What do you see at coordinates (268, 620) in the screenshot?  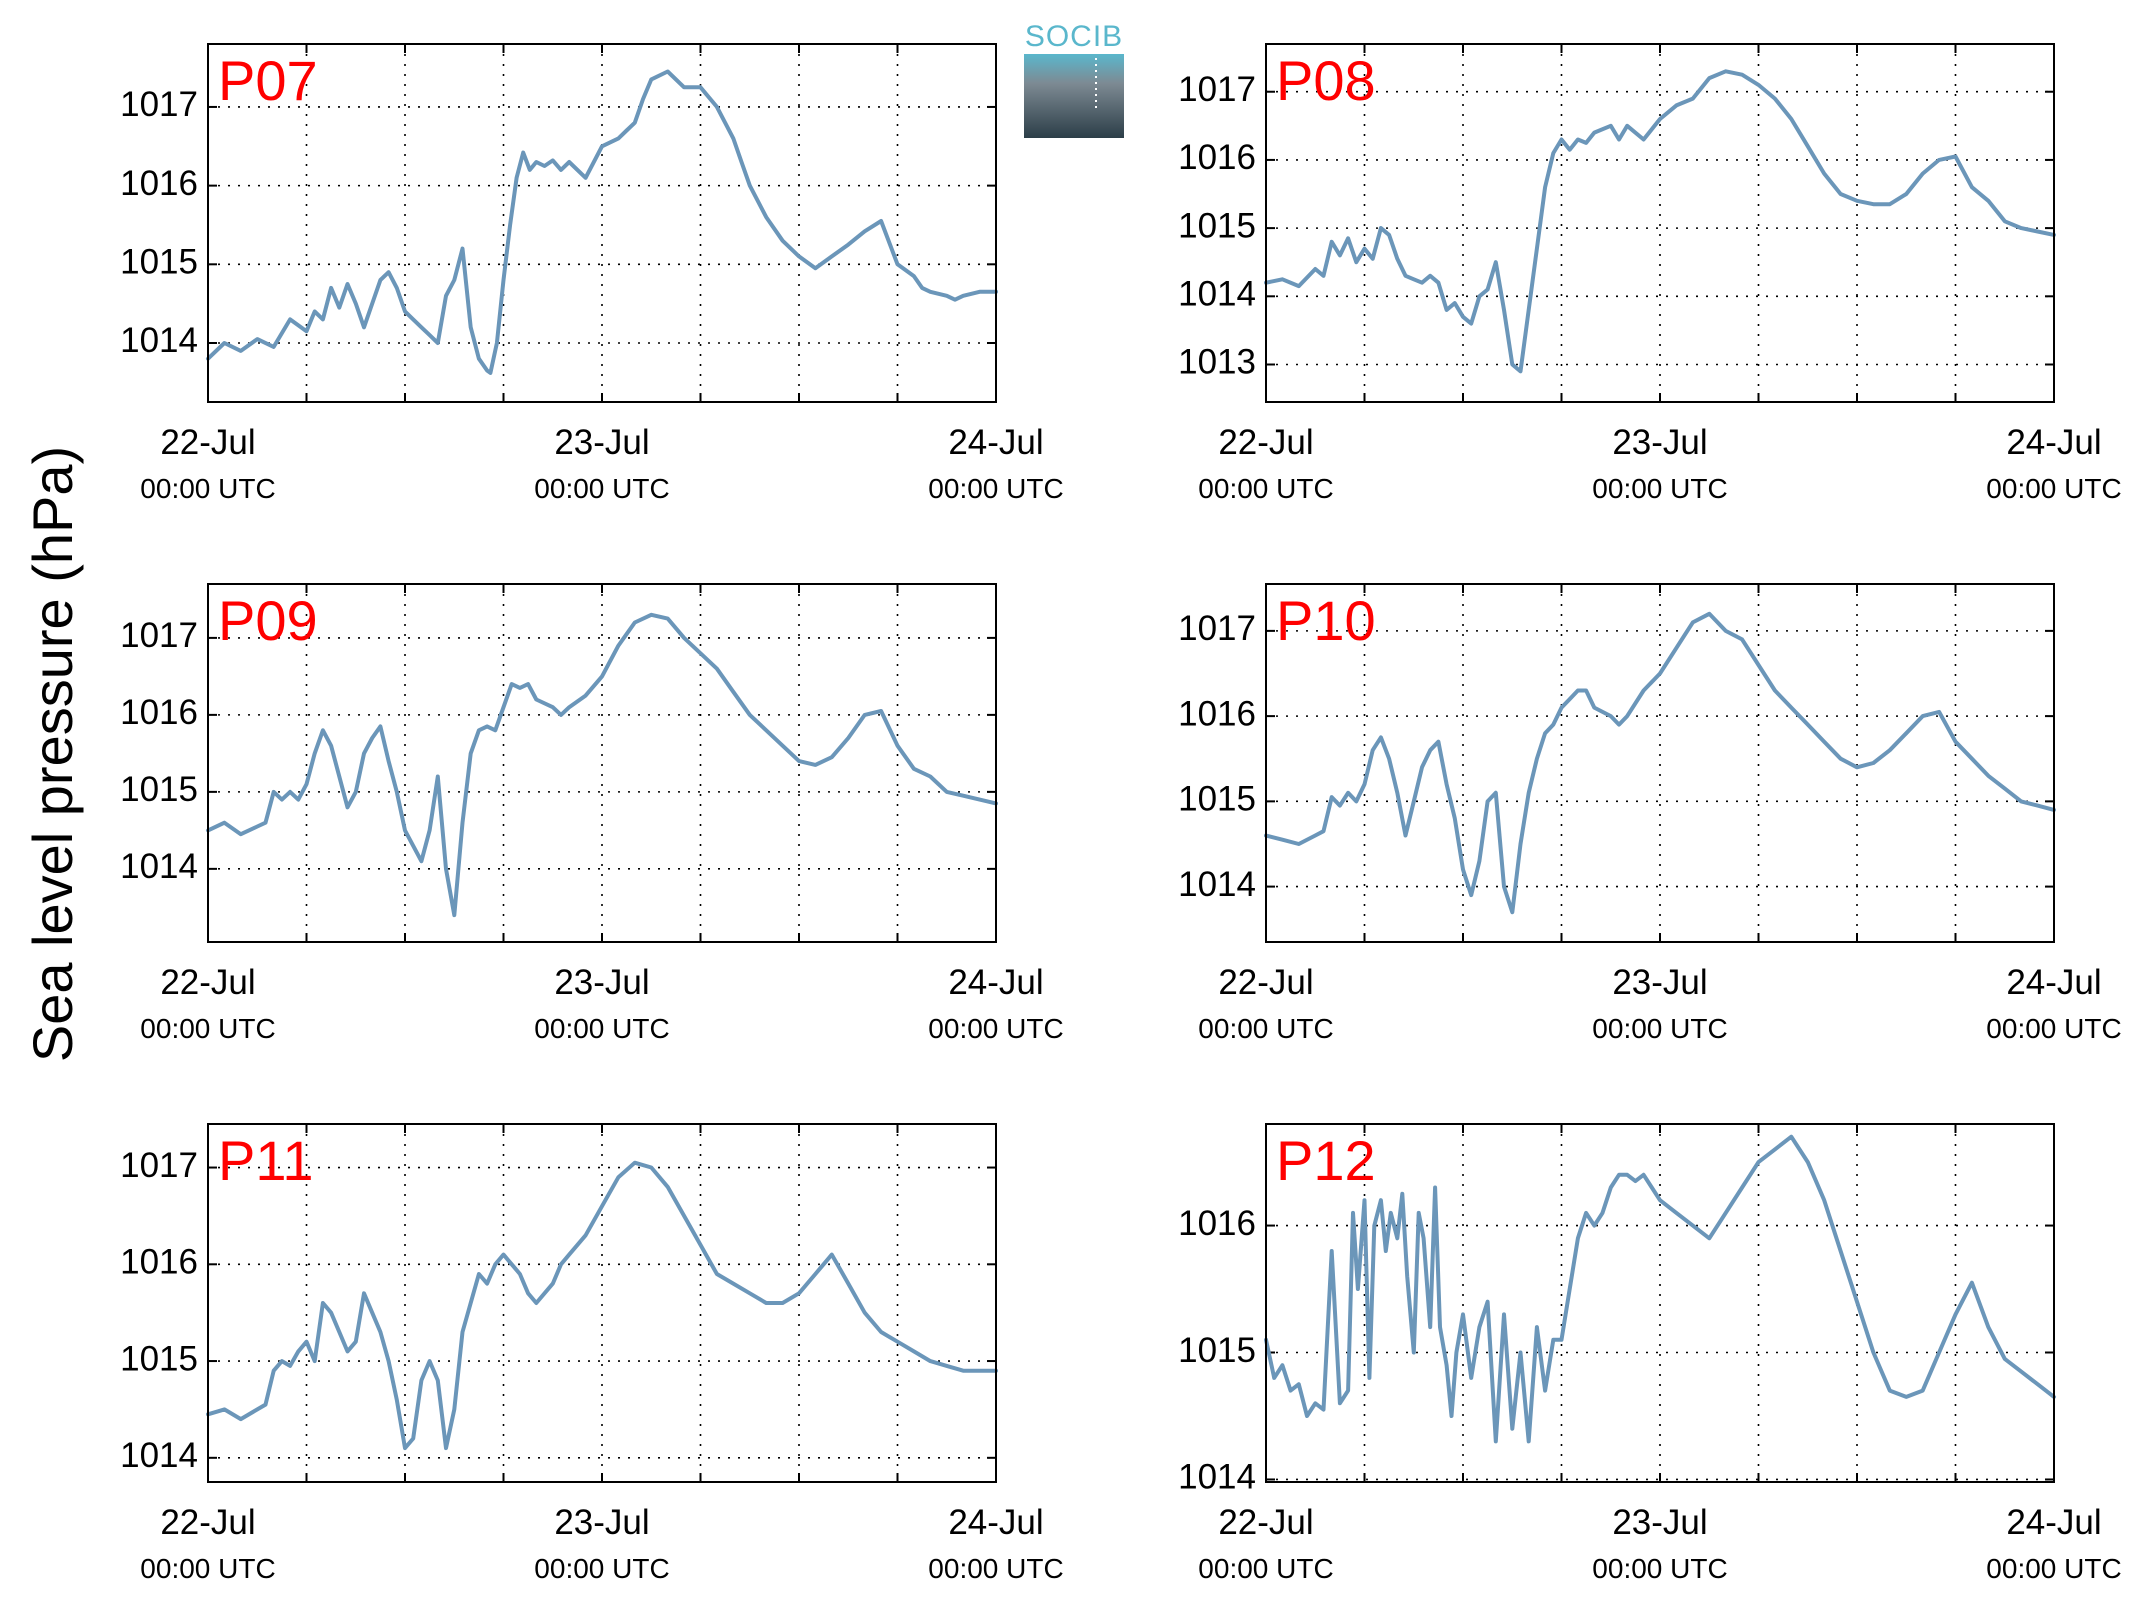 I see `panel-label: P09` at bounding box center [268, 620].